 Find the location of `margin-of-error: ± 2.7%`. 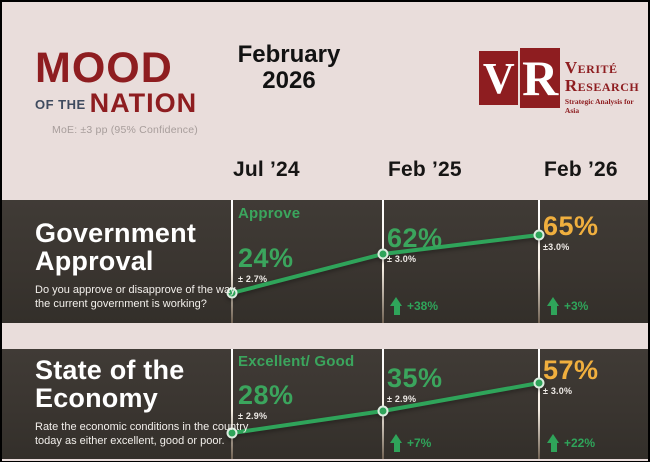

margin-of-error: ± 2.7% is located at coordinates (253, 279).